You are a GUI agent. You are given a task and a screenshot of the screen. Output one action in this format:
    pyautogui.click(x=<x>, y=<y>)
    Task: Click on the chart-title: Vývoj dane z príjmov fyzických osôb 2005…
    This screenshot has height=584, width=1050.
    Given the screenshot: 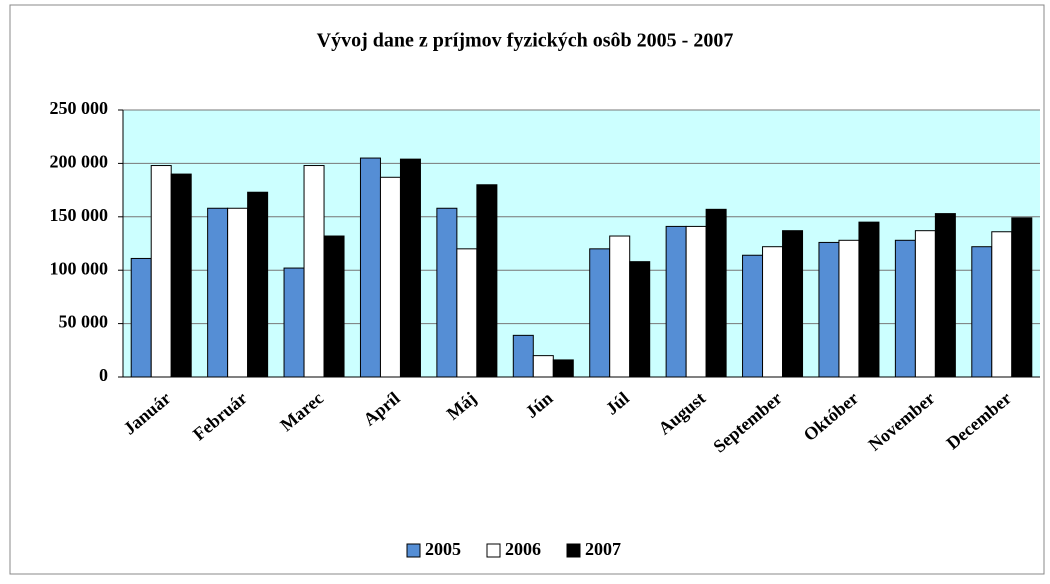 What is the action you would take?
    pyautogui.click(x=525, y=41)
    